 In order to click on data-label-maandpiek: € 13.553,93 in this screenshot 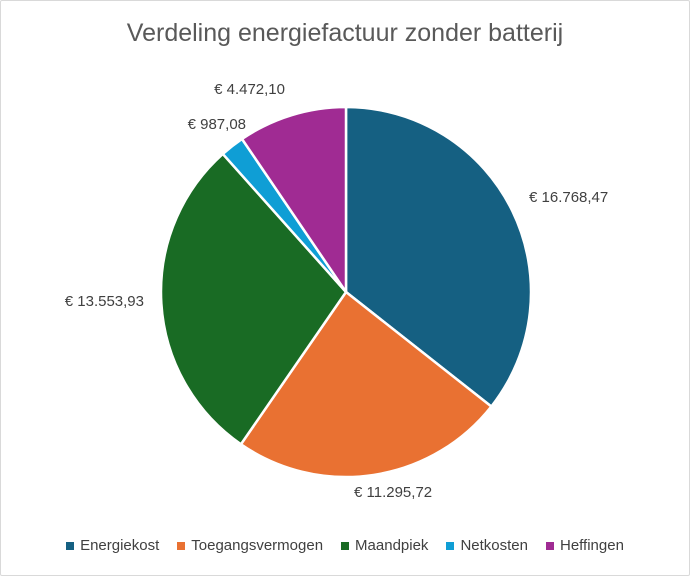, I will do `click(104, 301)`.